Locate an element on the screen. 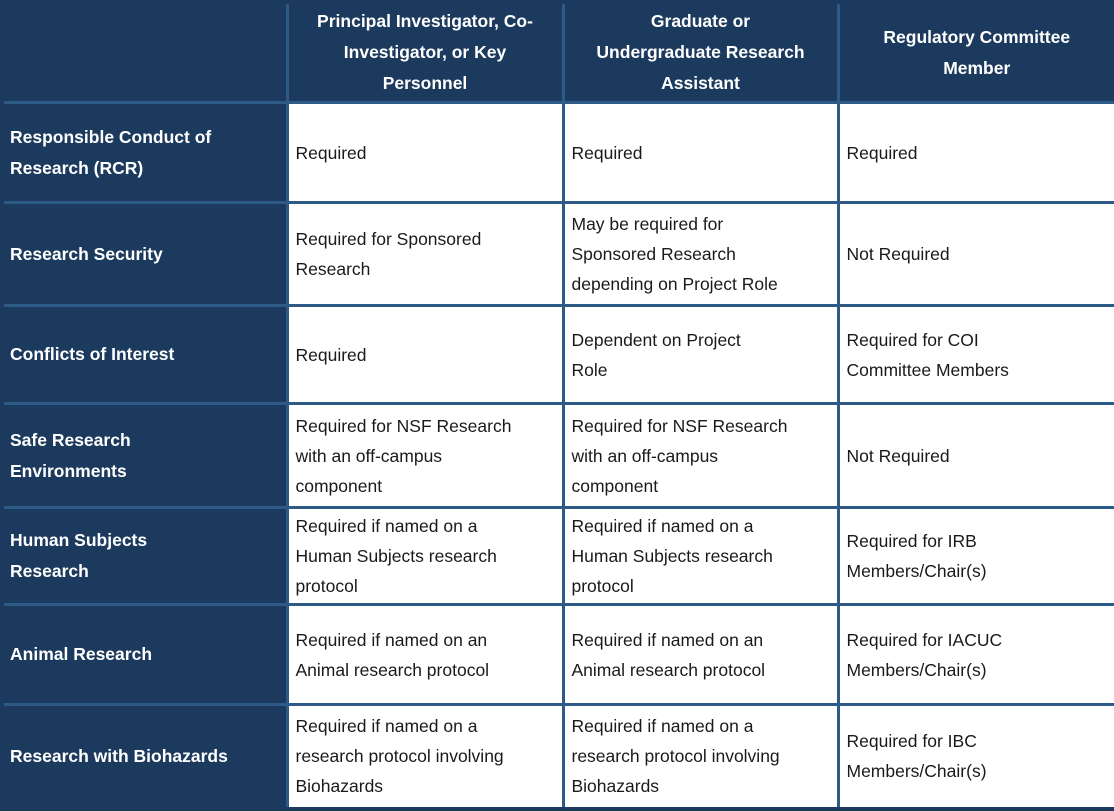 This screenshot has width=1114, height=811. column-header-regulatory-committee: Regulatory Committee Member is located at coordinates (975, 52).